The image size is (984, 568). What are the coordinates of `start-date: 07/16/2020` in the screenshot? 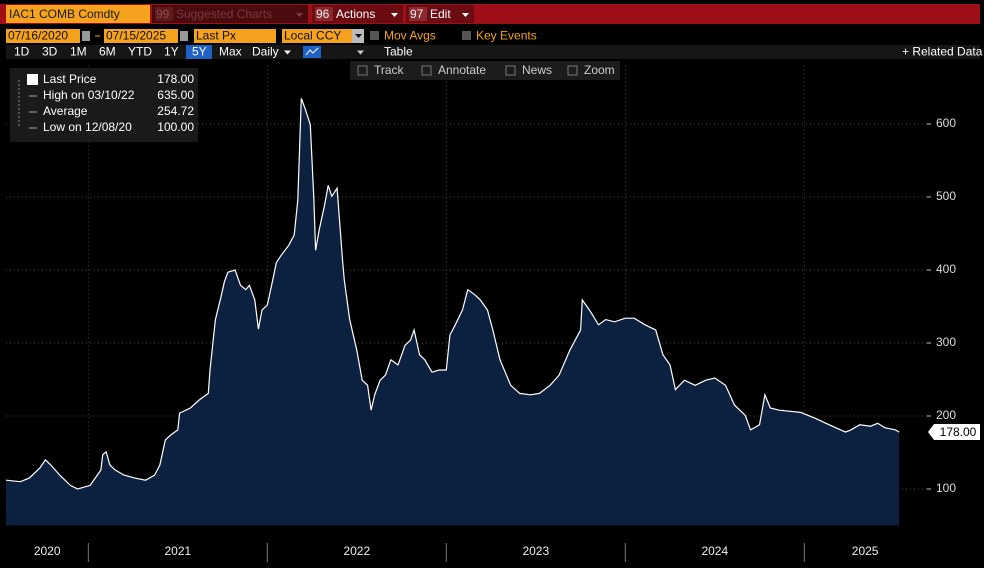 It's located at (38, 36).